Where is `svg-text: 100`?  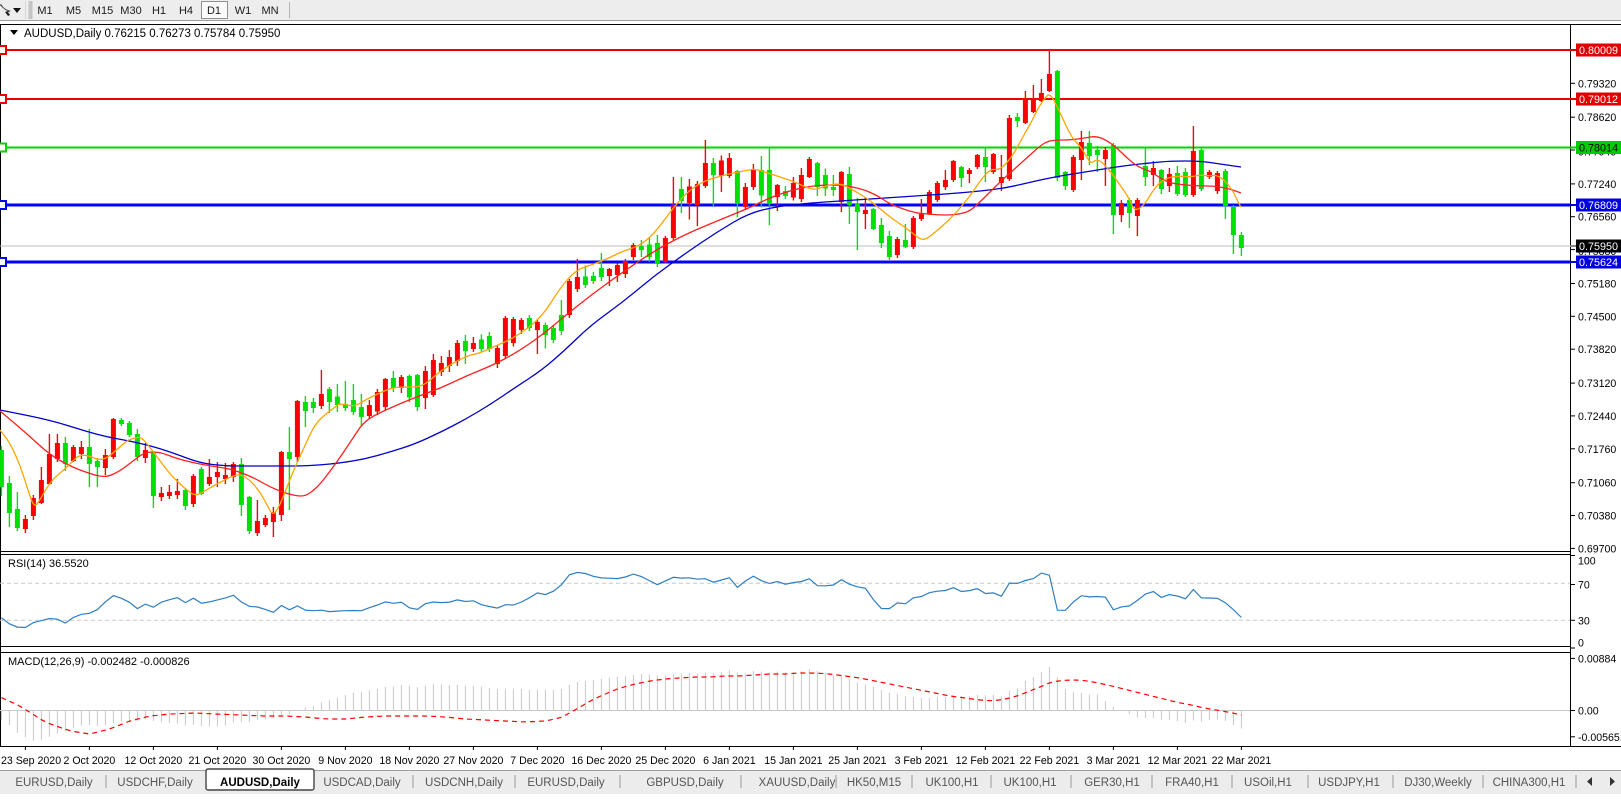 svg-text: 100 is located at coordinates (1587, 562).